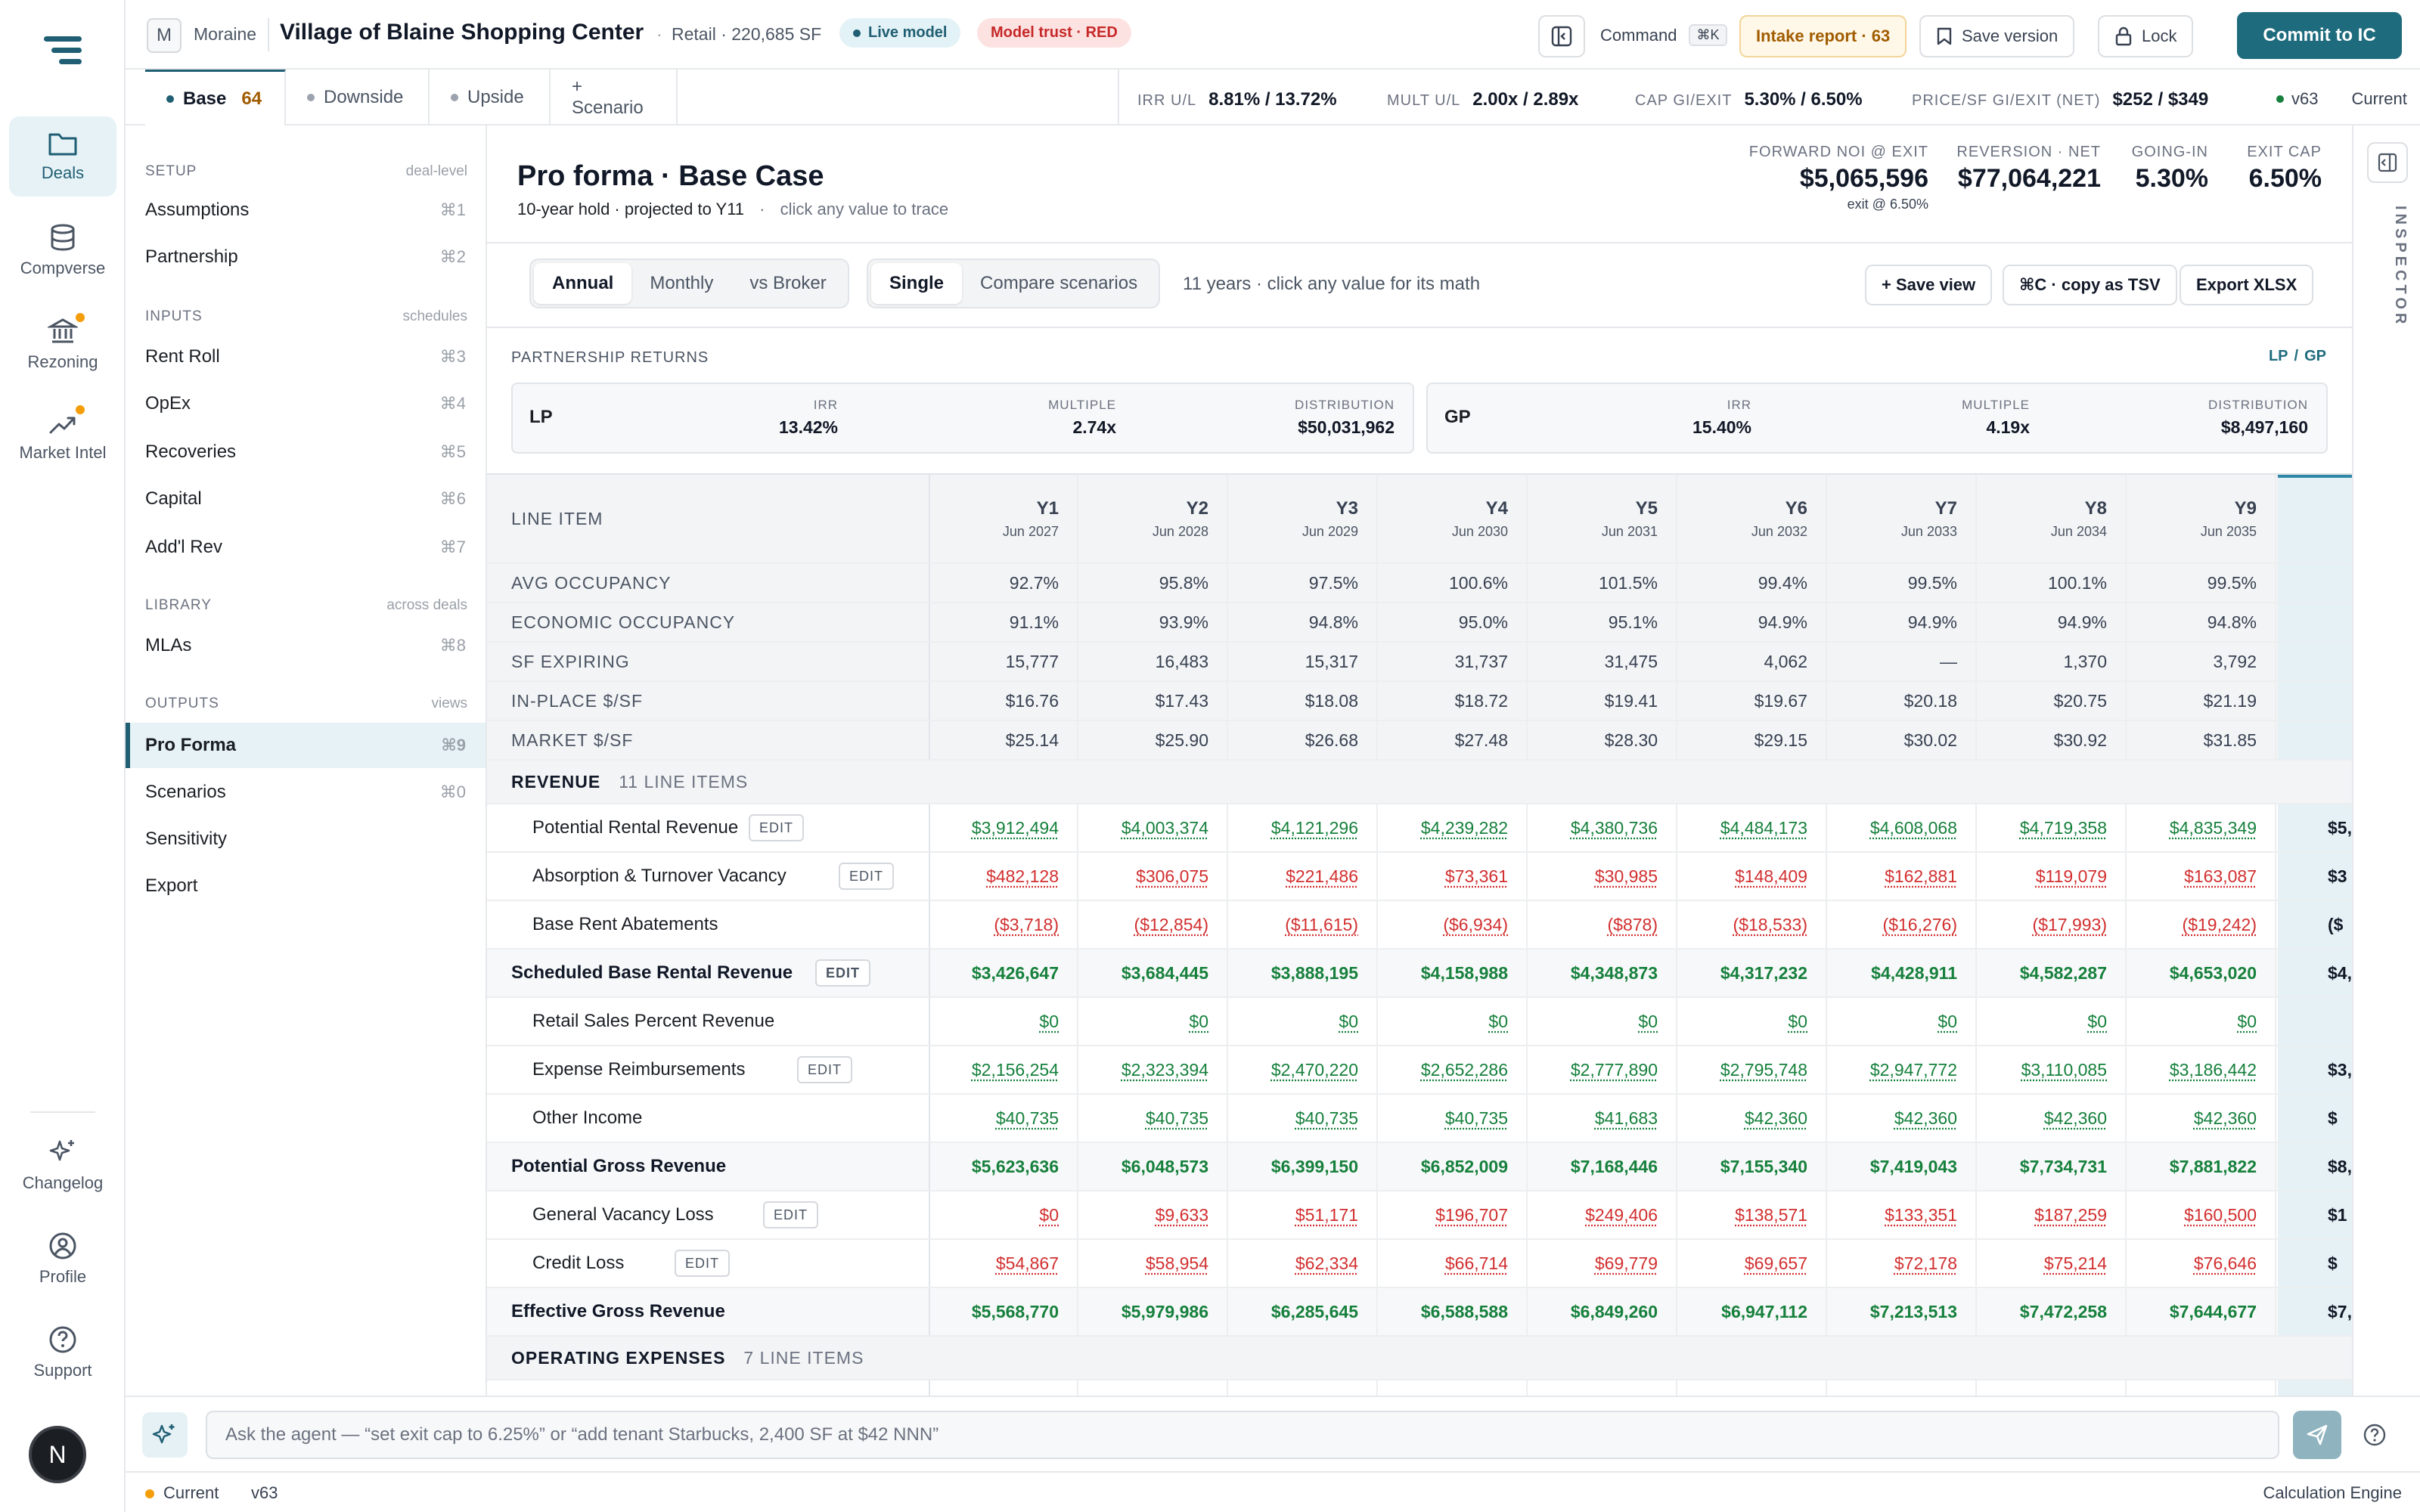 This screenshot has width=2420, height=1512. Describe the element at coordinates (1603, 1069) in the screenshot. I see `value-cell: $2,777,890` at that location.